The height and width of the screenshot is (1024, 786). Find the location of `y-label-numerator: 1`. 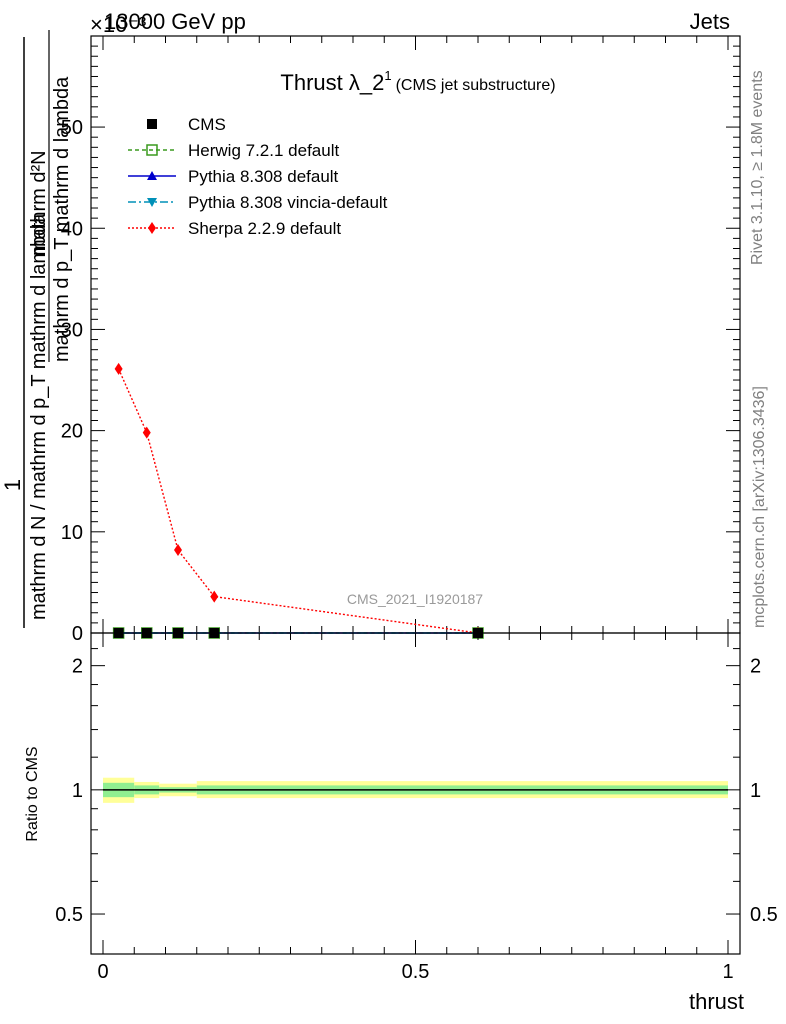

y-label-numerator: 1 is located at coordinates (12, 485).